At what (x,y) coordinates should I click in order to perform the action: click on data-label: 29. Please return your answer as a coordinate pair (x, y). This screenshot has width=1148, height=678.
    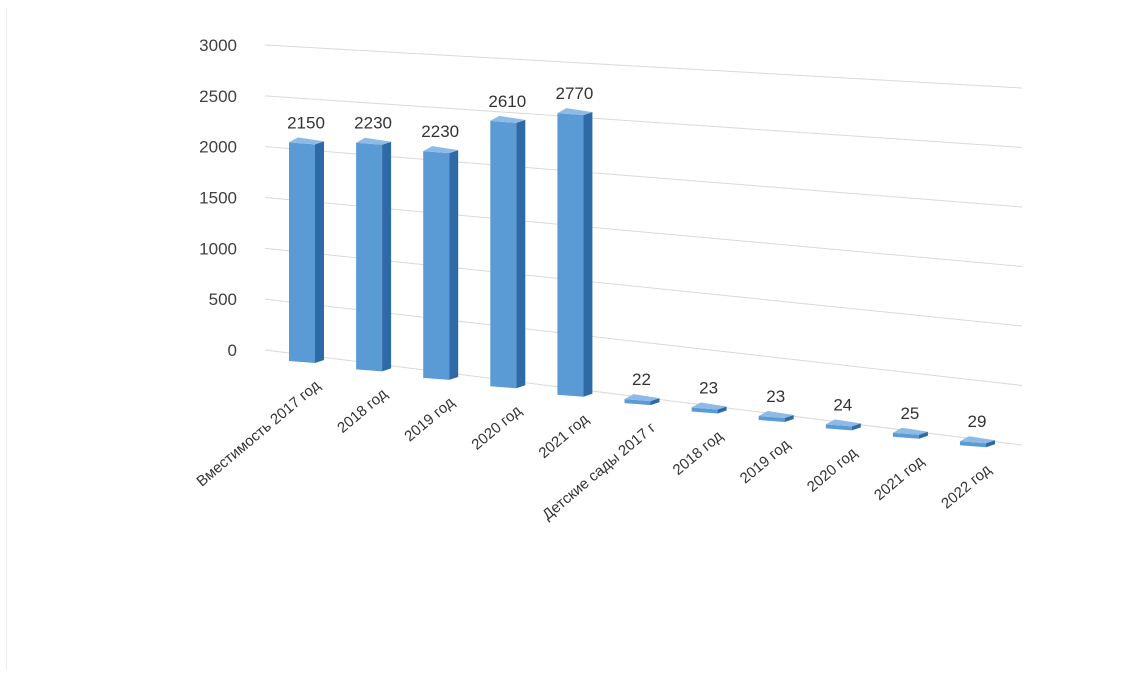
    Looking at the image, I should click on (977, 421).